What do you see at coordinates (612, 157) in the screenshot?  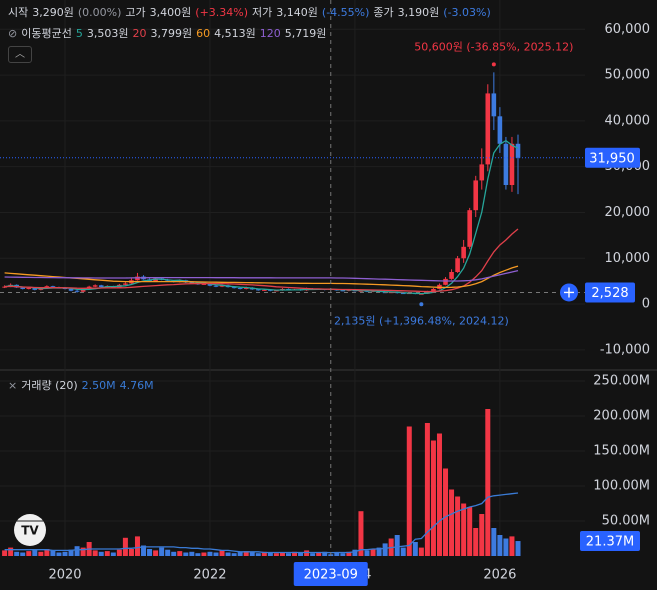 I see `last-price-box` at bounding box center [612, 157].